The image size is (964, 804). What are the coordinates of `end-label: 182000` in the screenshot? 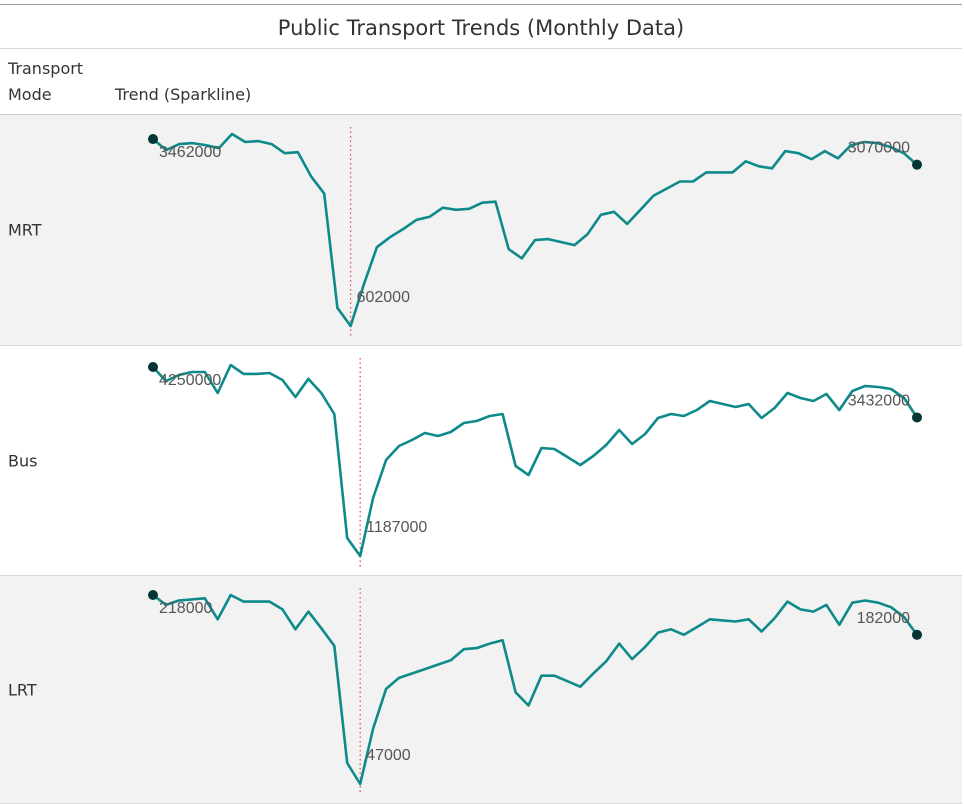 It's located at (883, 618).